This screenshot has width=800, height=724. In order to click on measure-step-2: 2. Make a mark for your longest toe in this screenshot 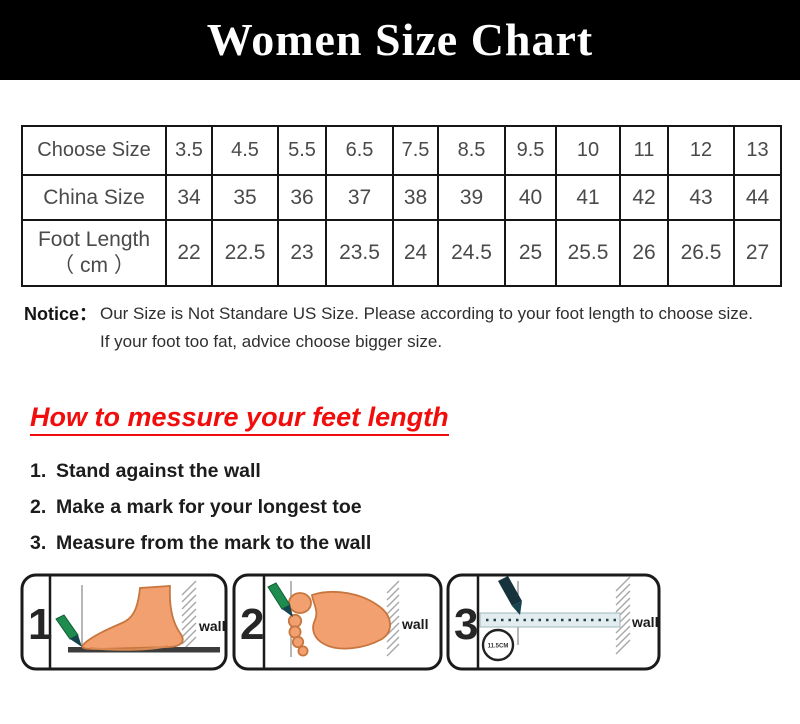, I will do `click(200, 507)`.